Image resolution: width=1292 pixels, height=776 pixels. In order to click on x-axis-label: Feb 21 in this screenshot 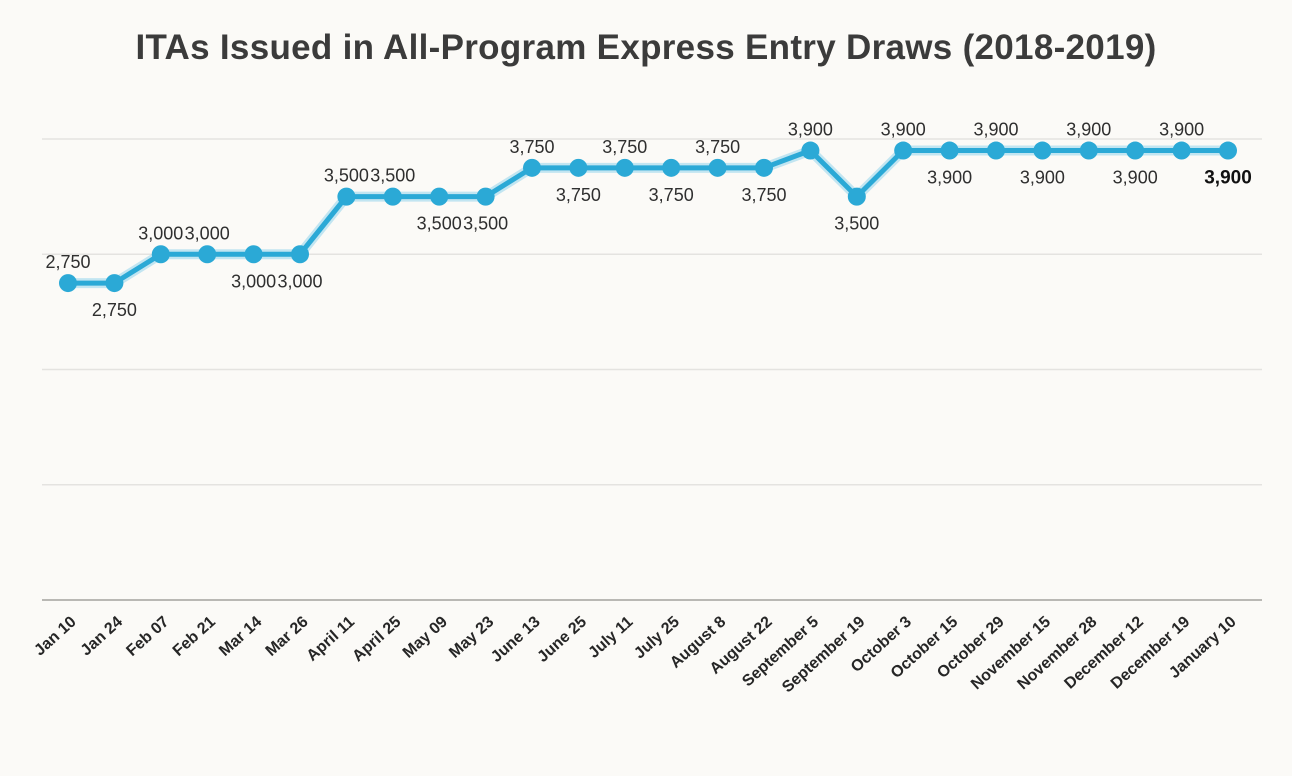, I will do `click(194, 636)`.